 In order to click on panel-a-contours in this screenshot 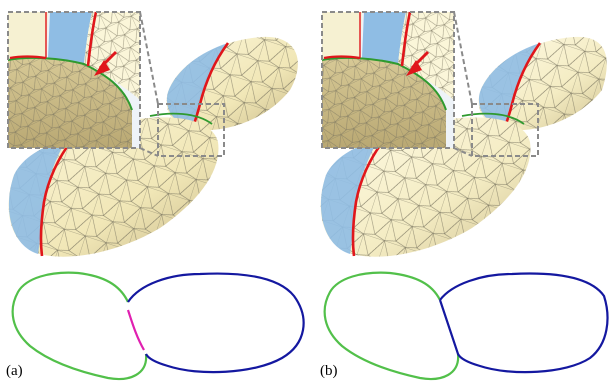, I will do `click(158, 326)`.